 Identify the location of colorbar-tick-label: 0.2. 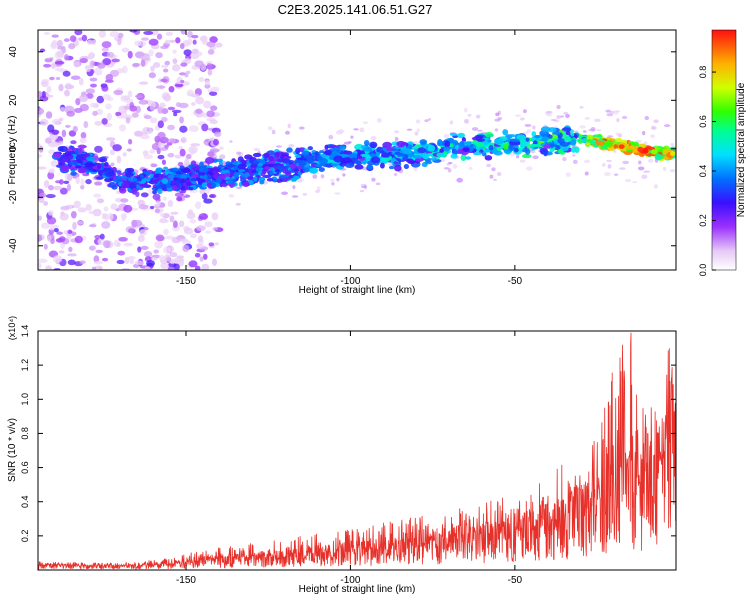
(703, 220).